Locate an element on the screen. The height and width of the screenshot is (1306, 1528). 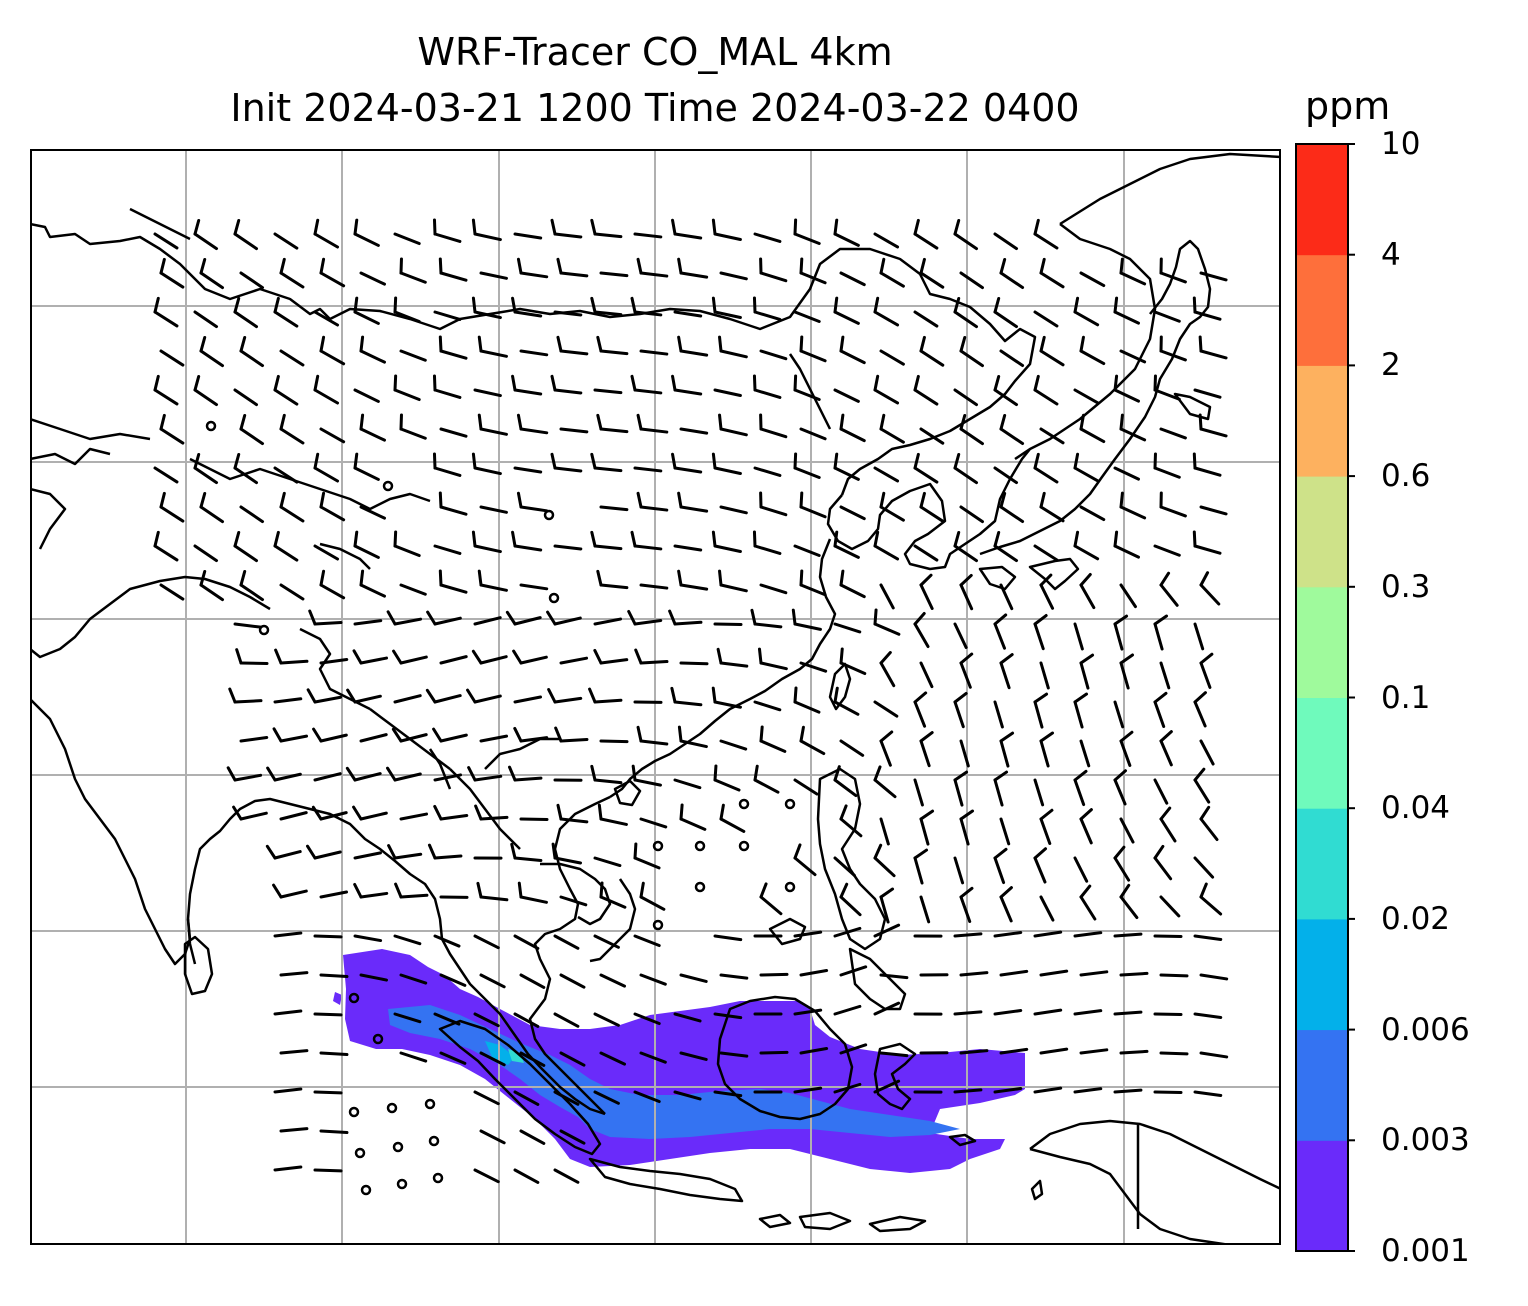
colorbar-tick-label: 4 is located at coordinates (1391, 254).